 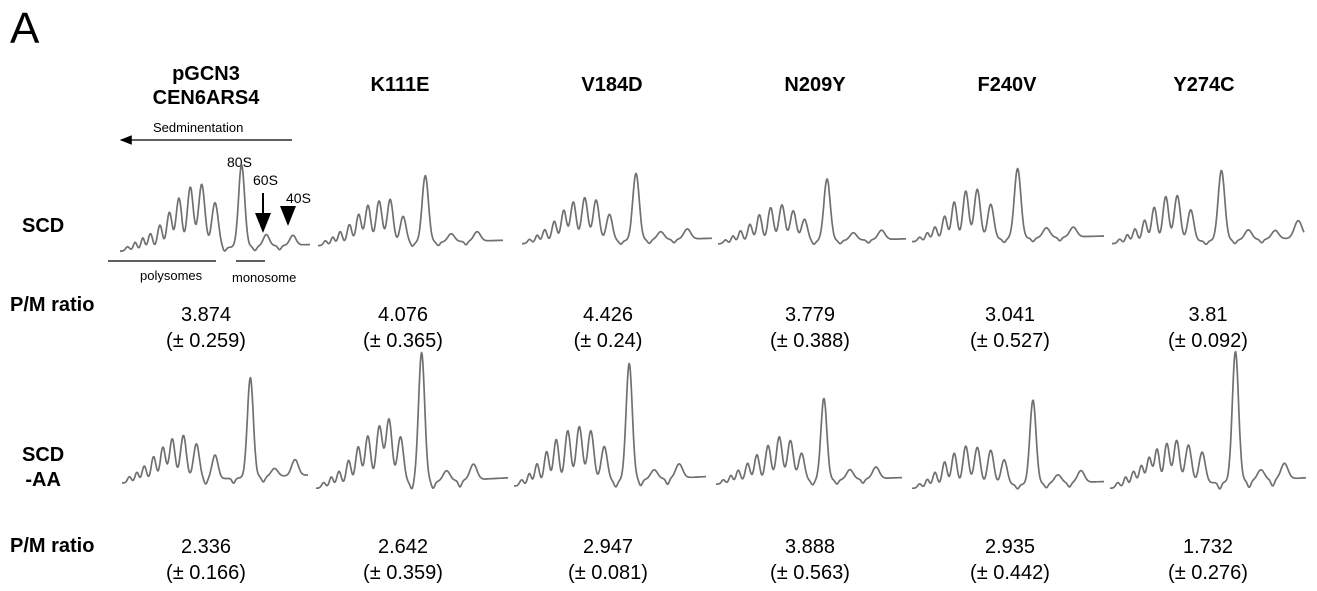 I want to click on ratio-sd: (± 0.563), so click(x=810, y=573).